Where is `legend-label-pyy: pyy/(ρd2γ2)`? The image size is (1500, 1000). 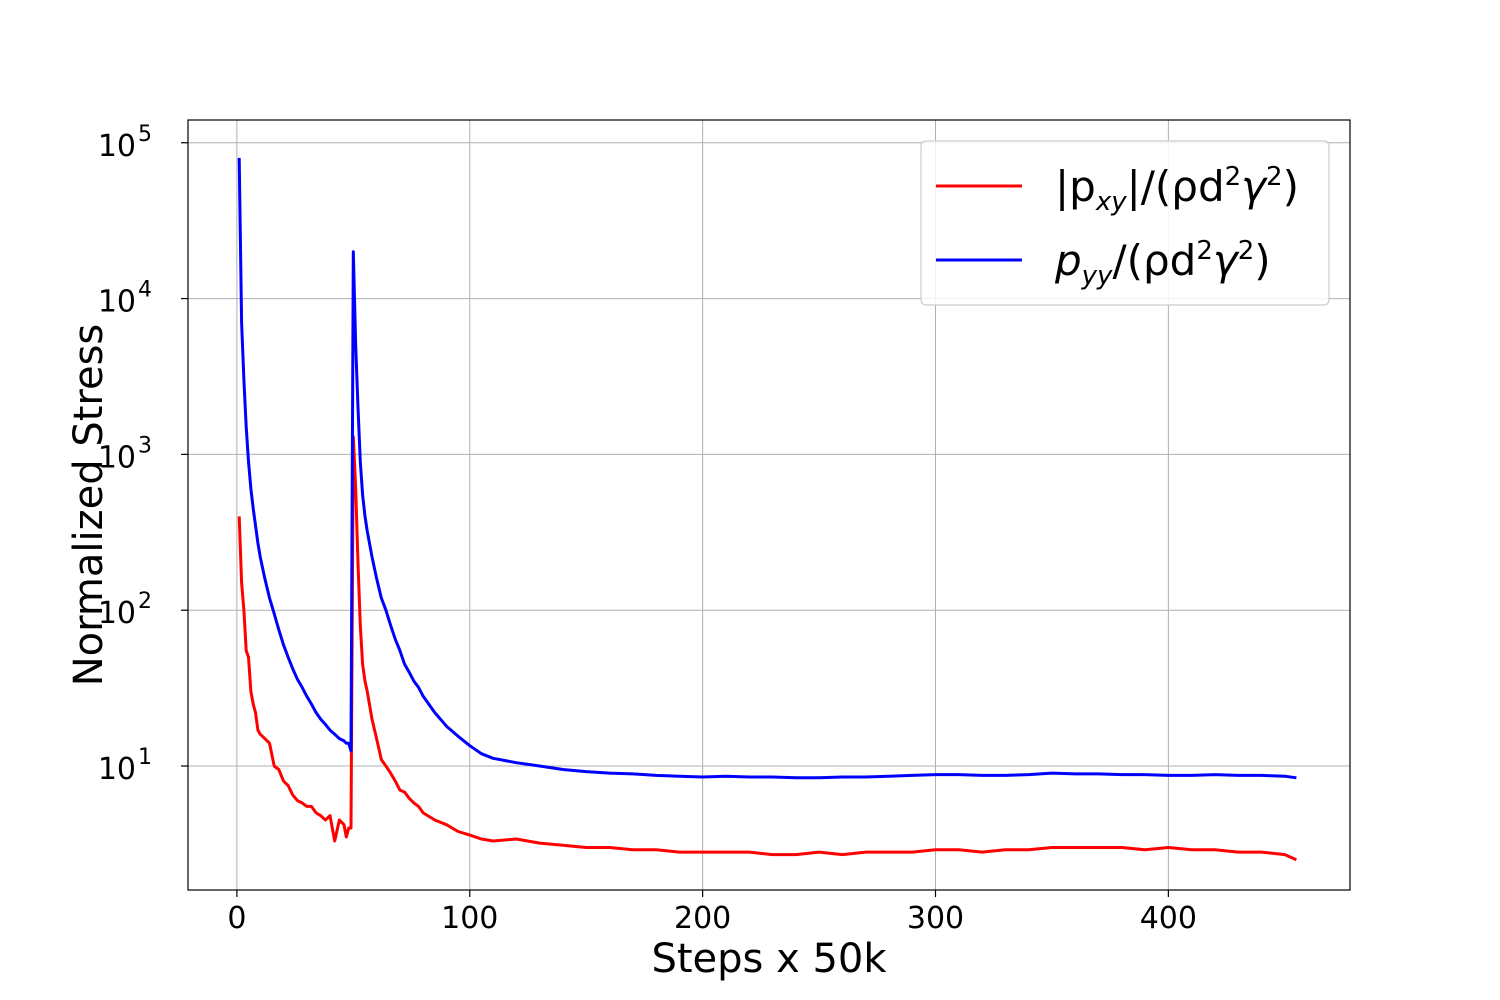 legend-label-pyy: pyy/(ρd2γ2) is located at coordinates (1162, 263).